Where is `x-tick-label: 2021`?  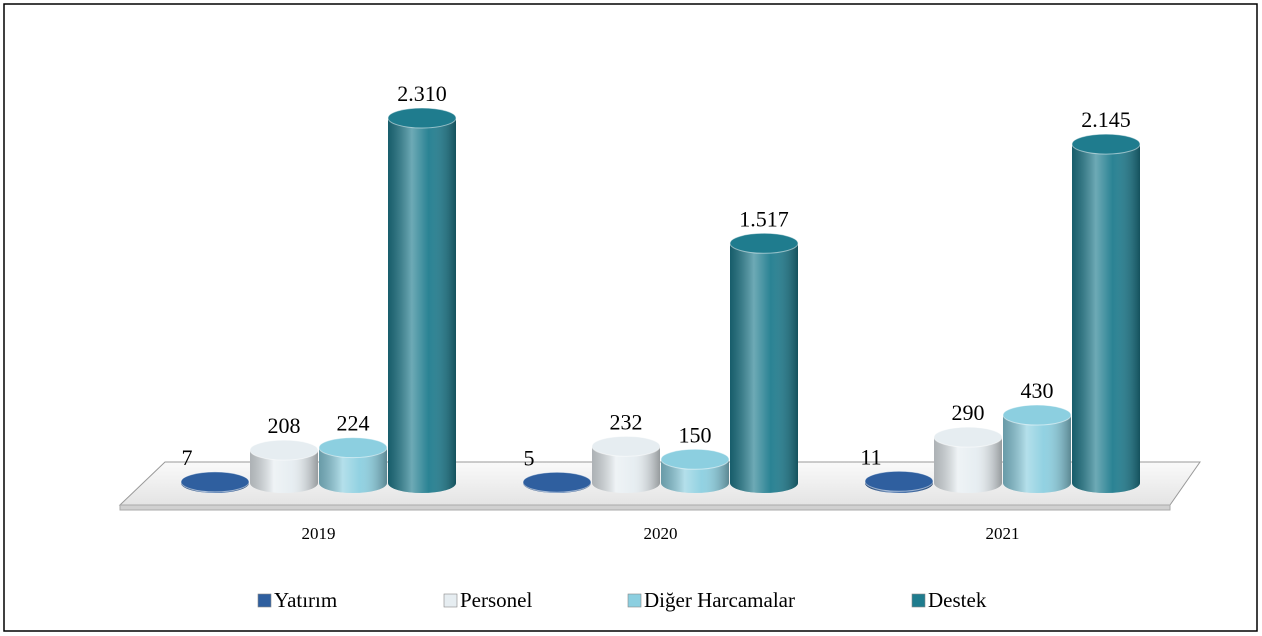 x-tick-label: 2021 is located at coordinates (1003, 533).